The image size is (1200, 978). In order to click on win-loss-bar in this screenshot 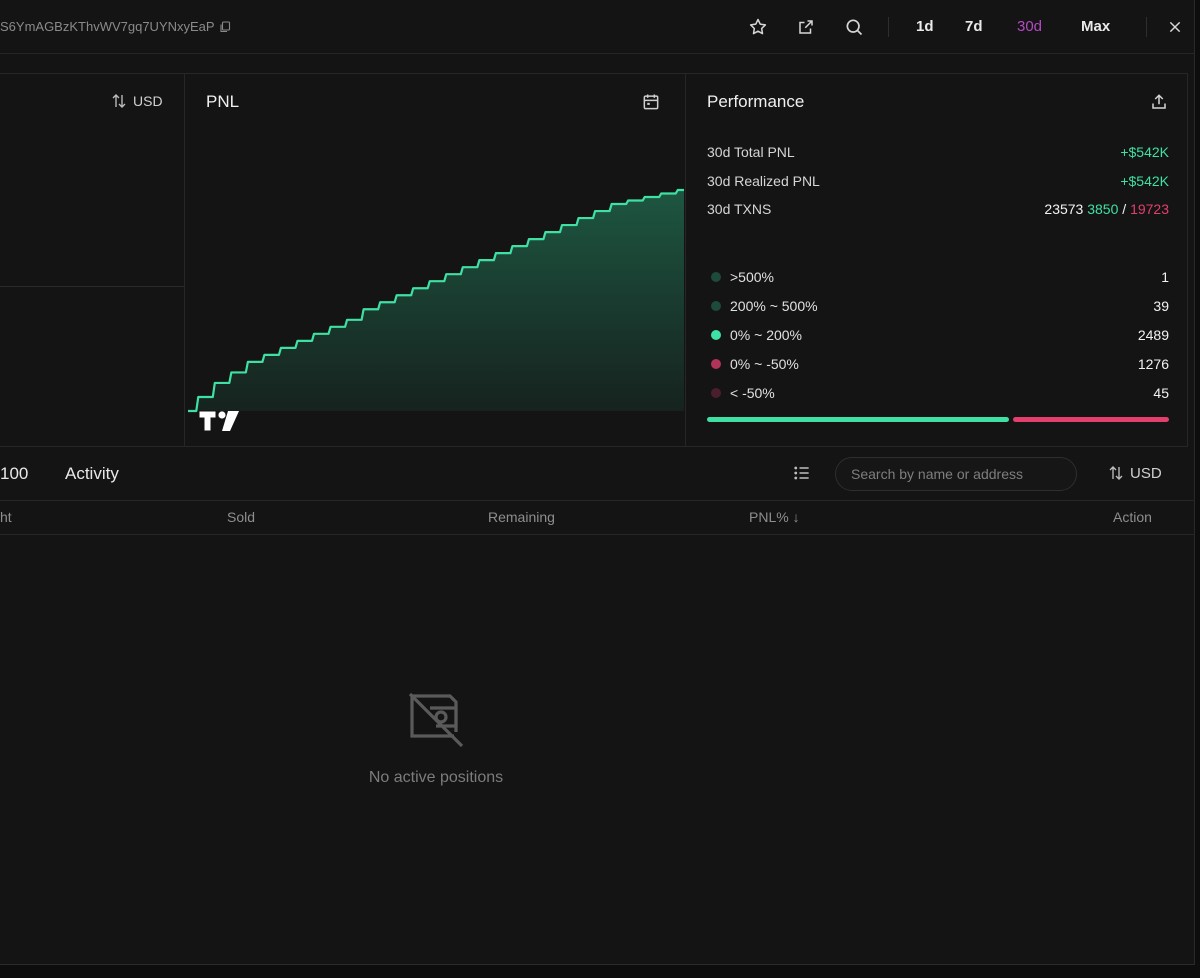, I will do `click(938, 419)`.